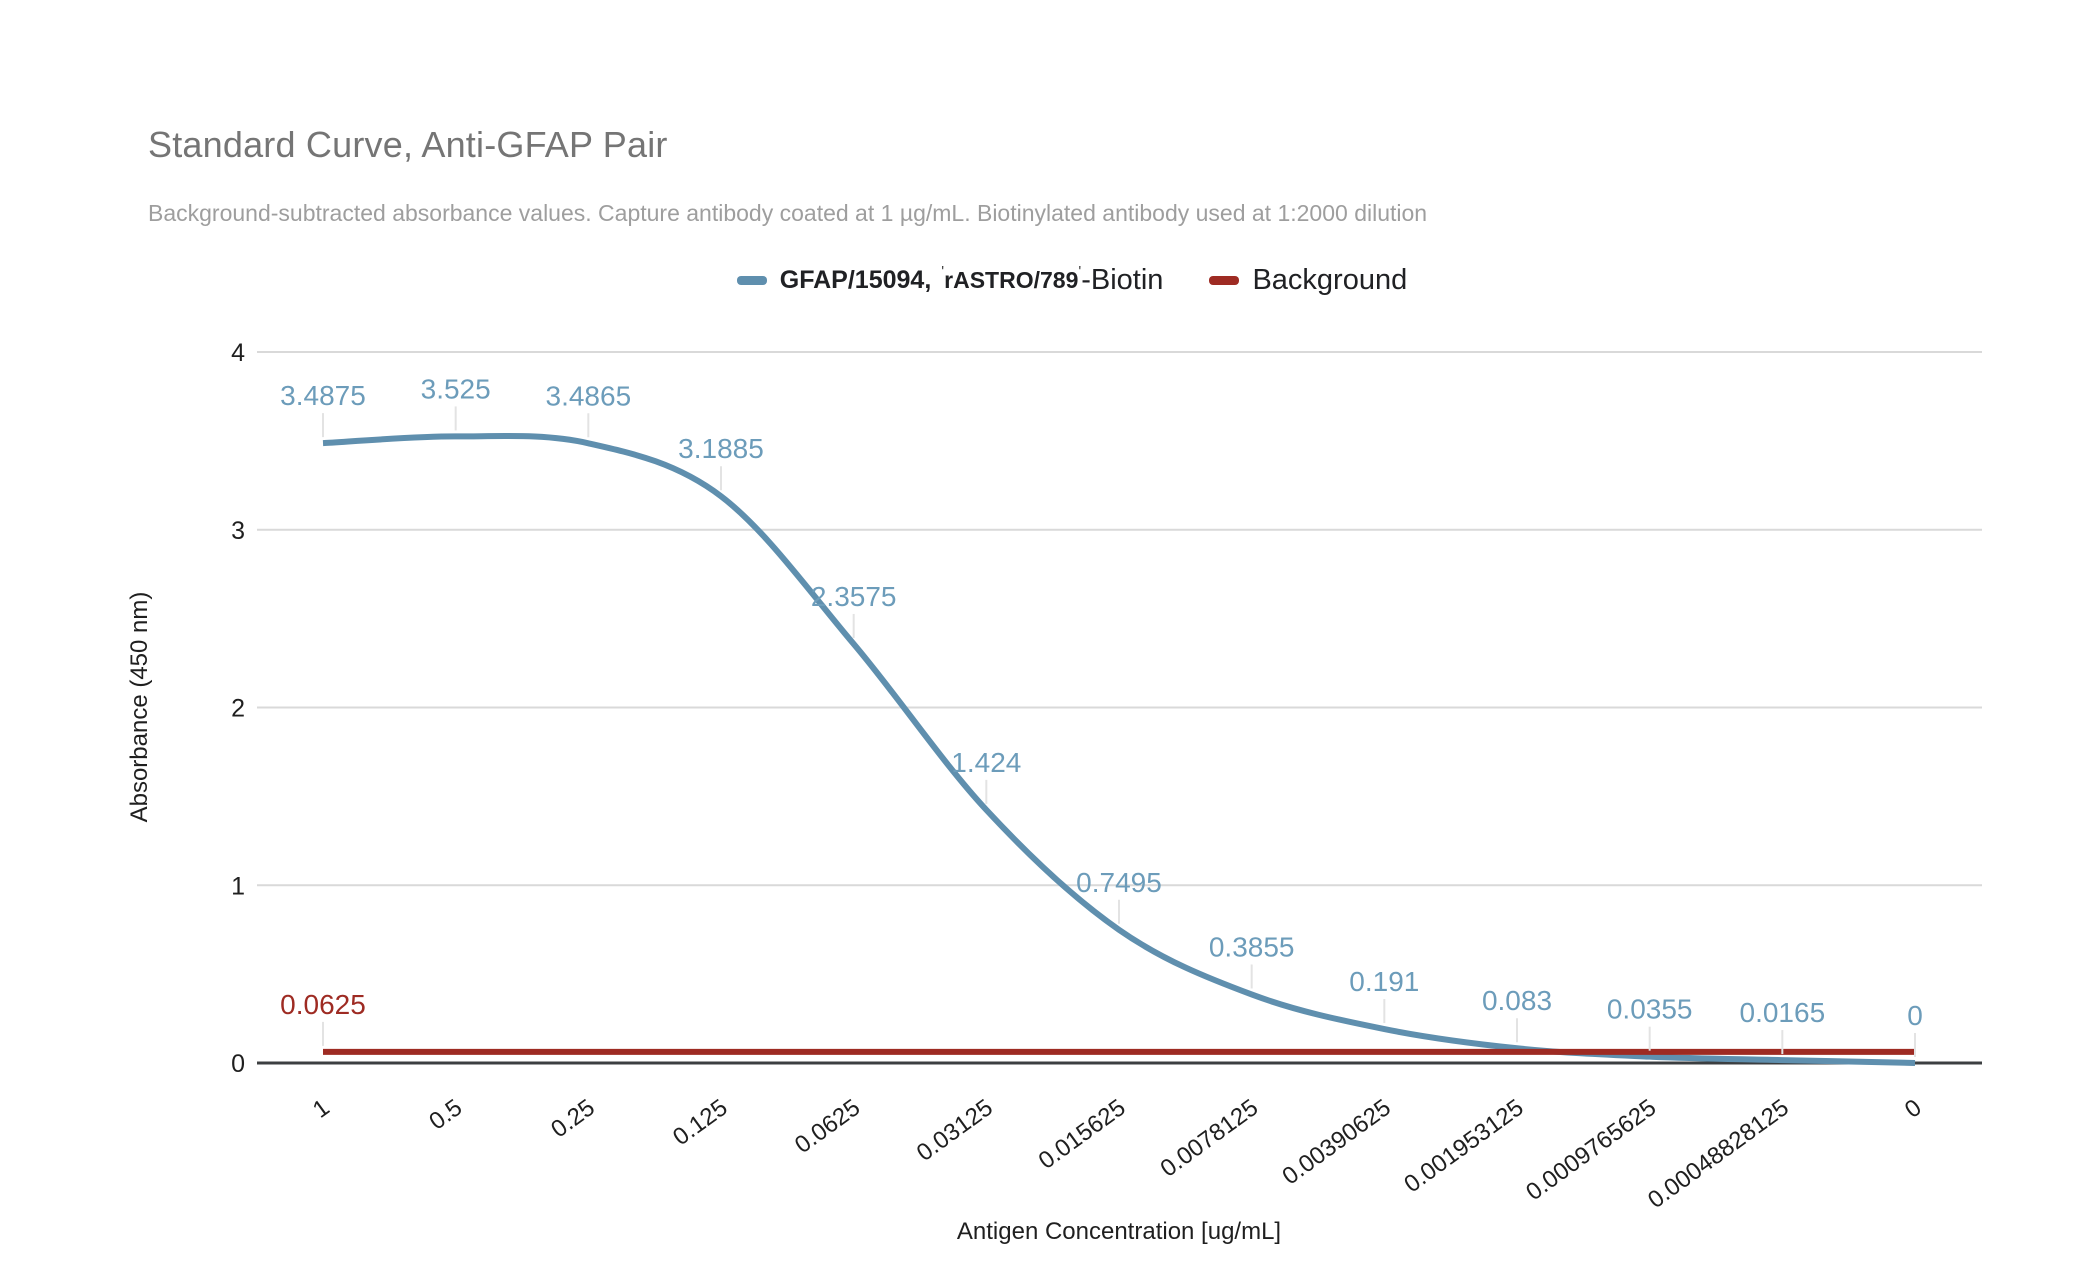 This screenshot has height=1286, width=2086. I want to click on series1-swatch, so click(751, 280).